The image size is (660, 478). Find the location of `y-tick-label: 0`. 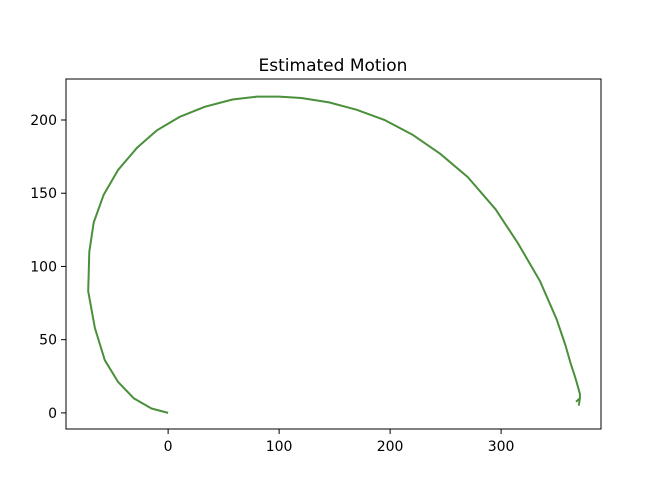

y-tick-label: 0 is located at coordinates (52, 414).